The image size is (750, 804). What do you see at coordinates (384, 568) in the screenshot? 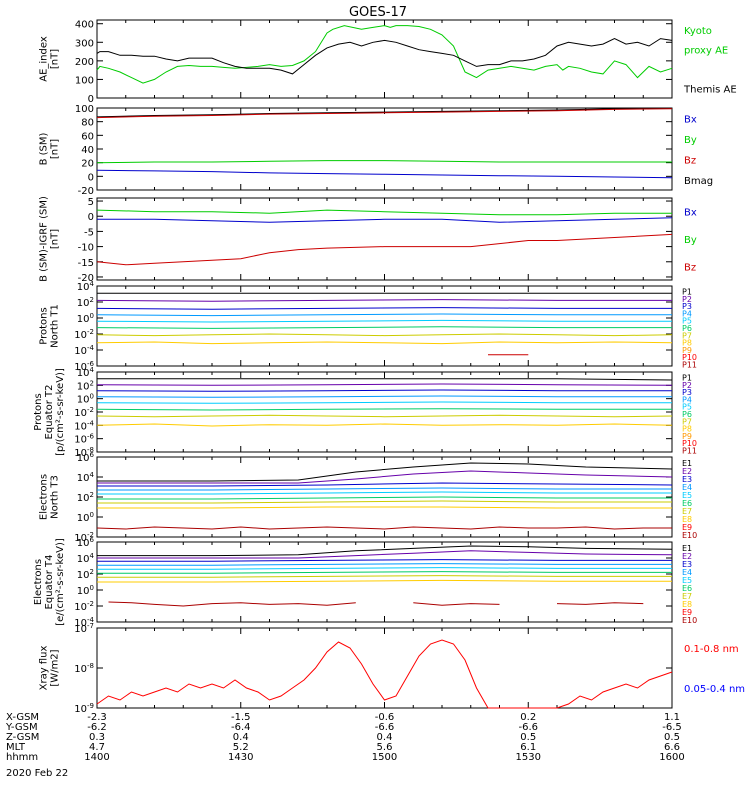
I see `series-e5` at bounding box center [384, 568].